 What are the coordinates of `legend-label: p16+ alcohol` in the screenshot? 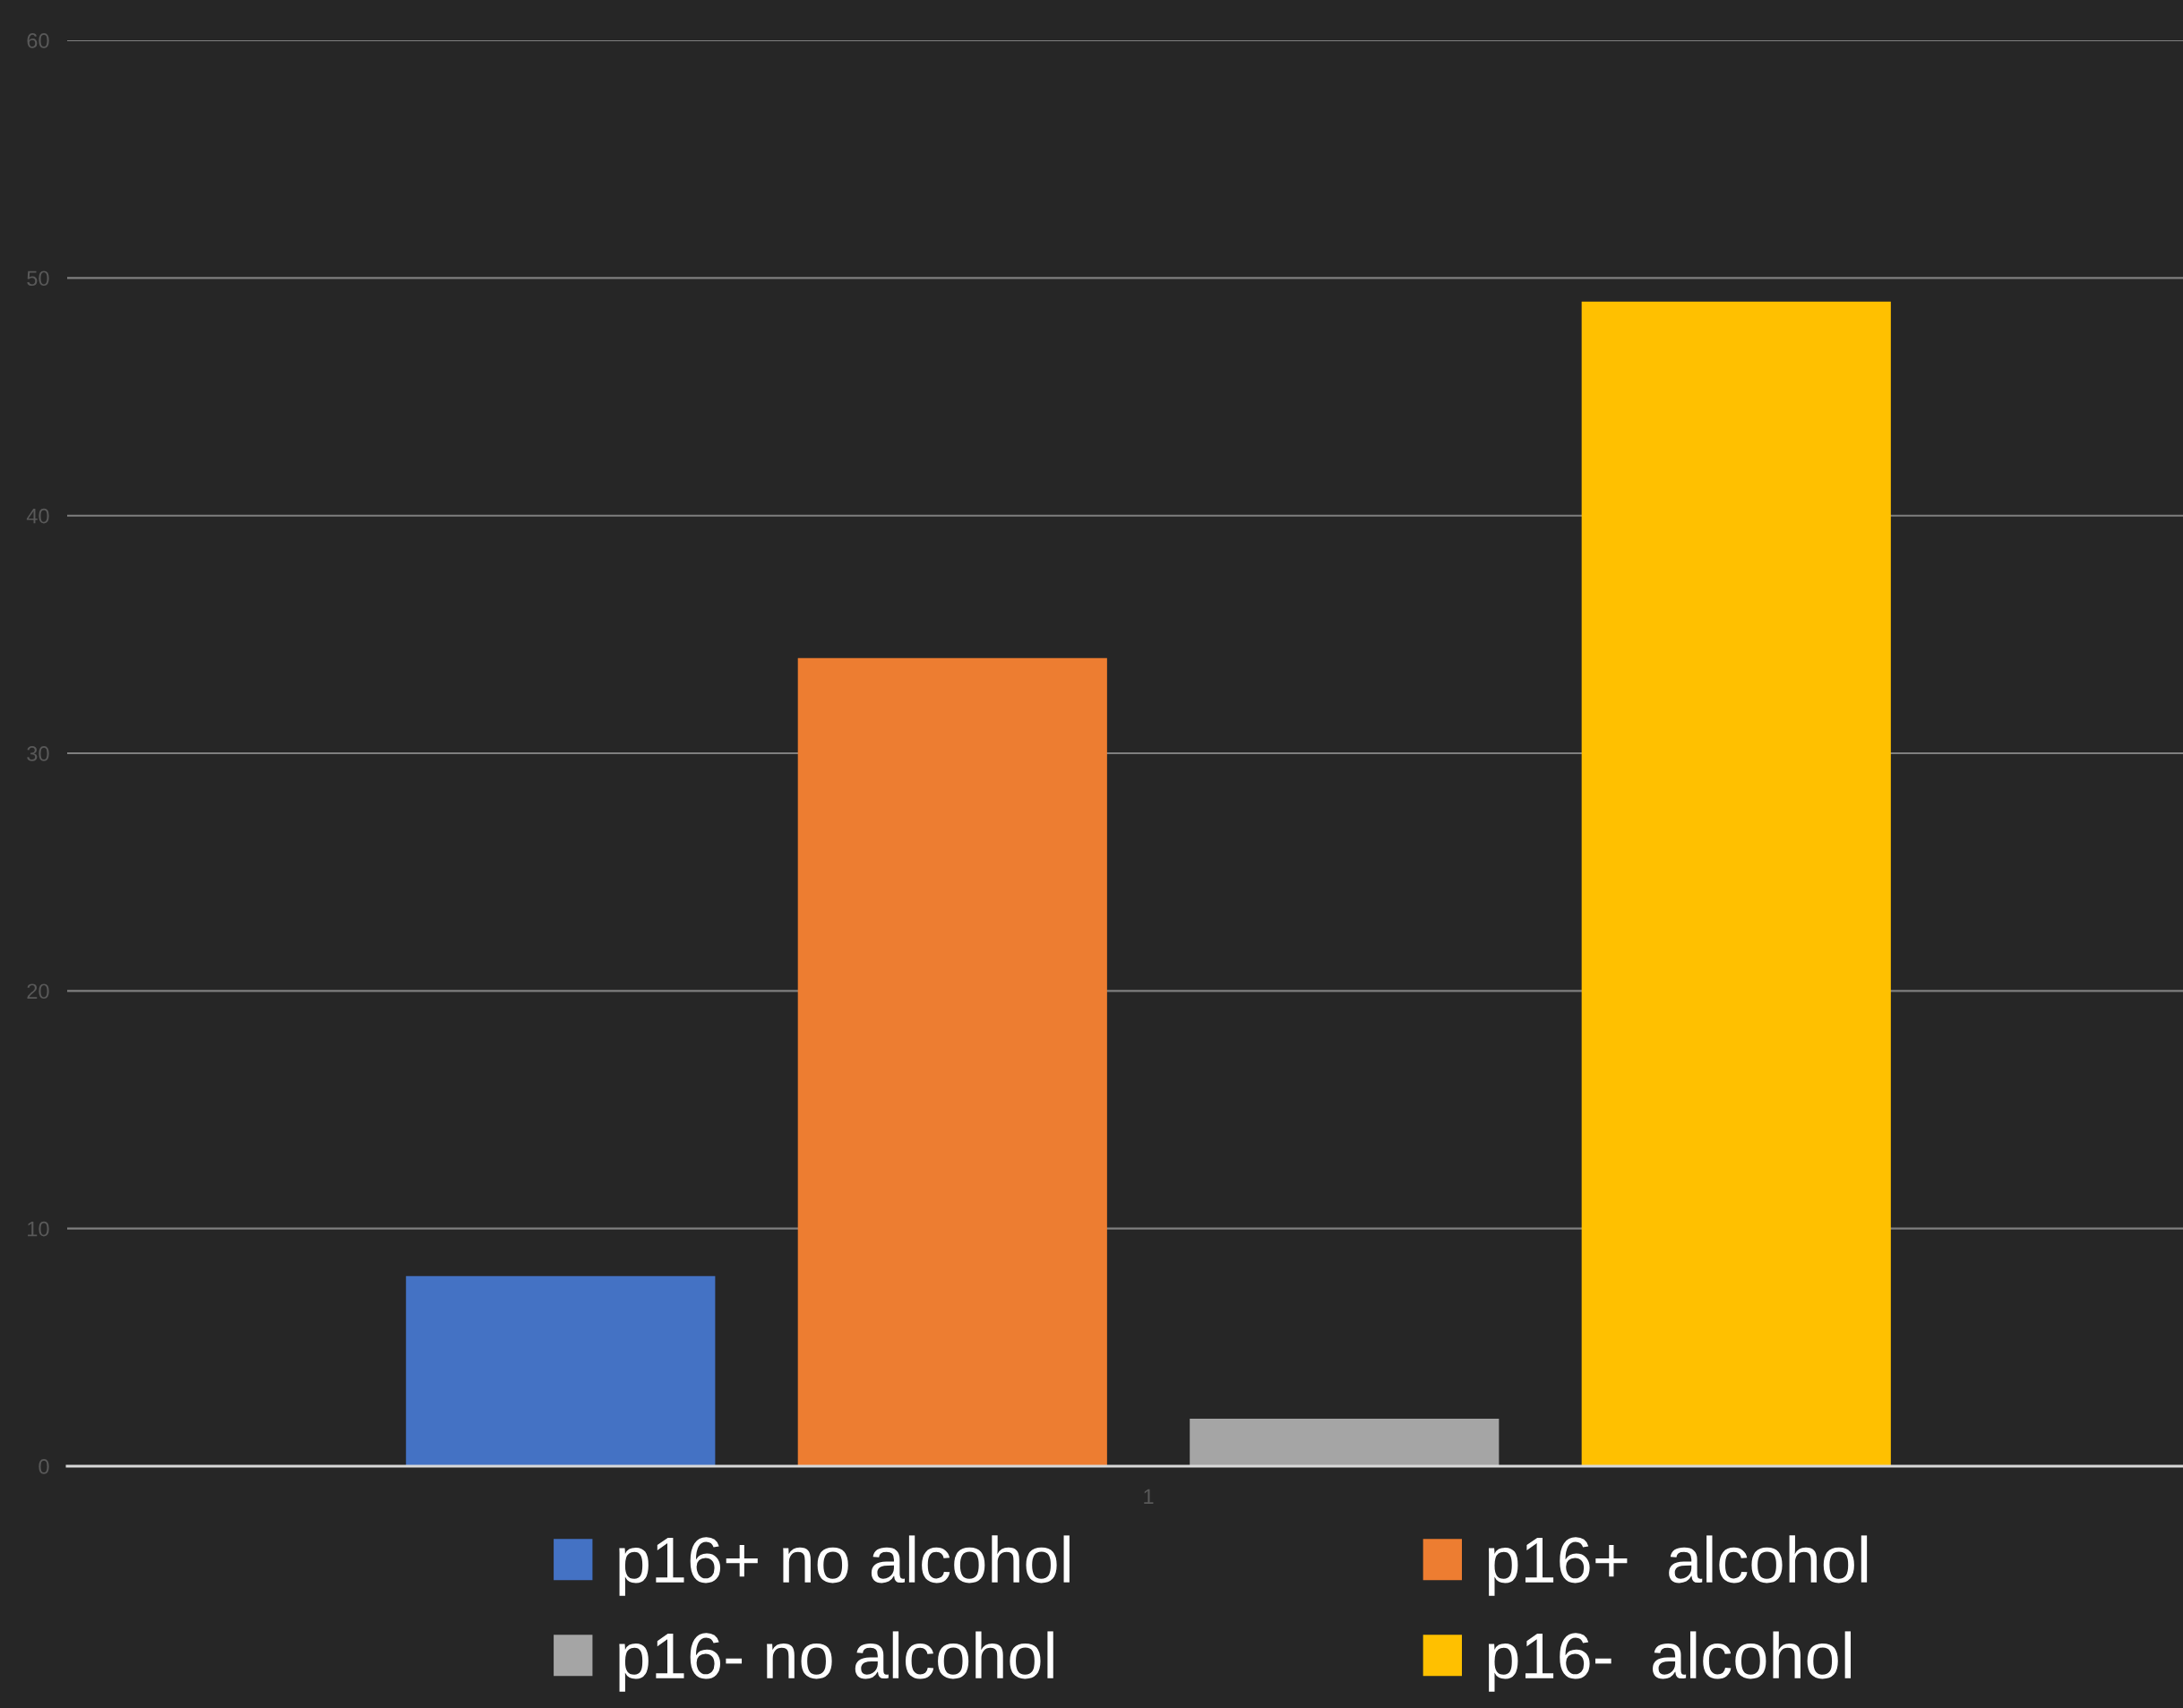 It's located at (1678, 1566).